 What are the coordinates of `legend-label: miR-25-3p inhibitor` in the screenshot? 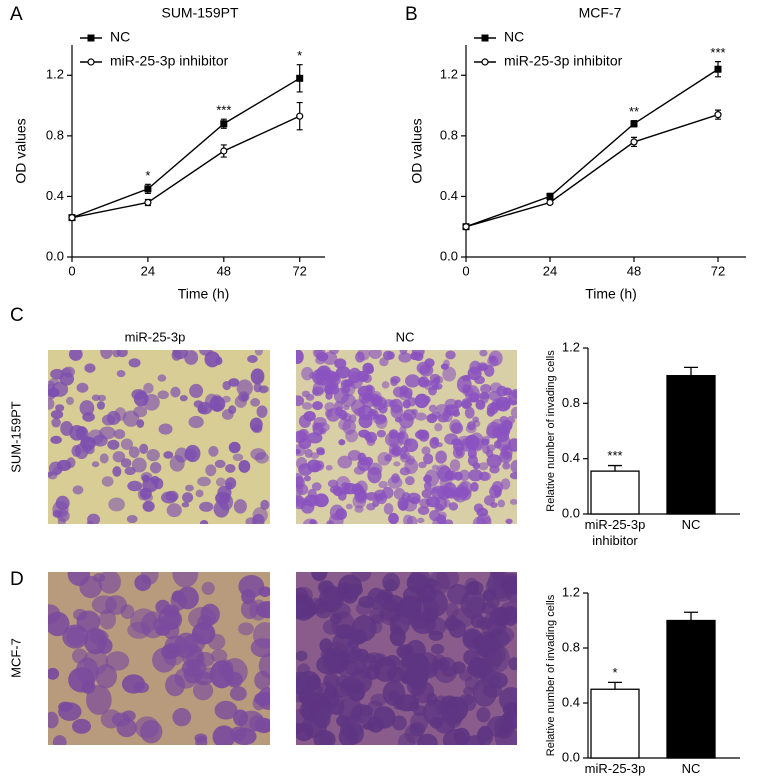 It's located at (563, 61).